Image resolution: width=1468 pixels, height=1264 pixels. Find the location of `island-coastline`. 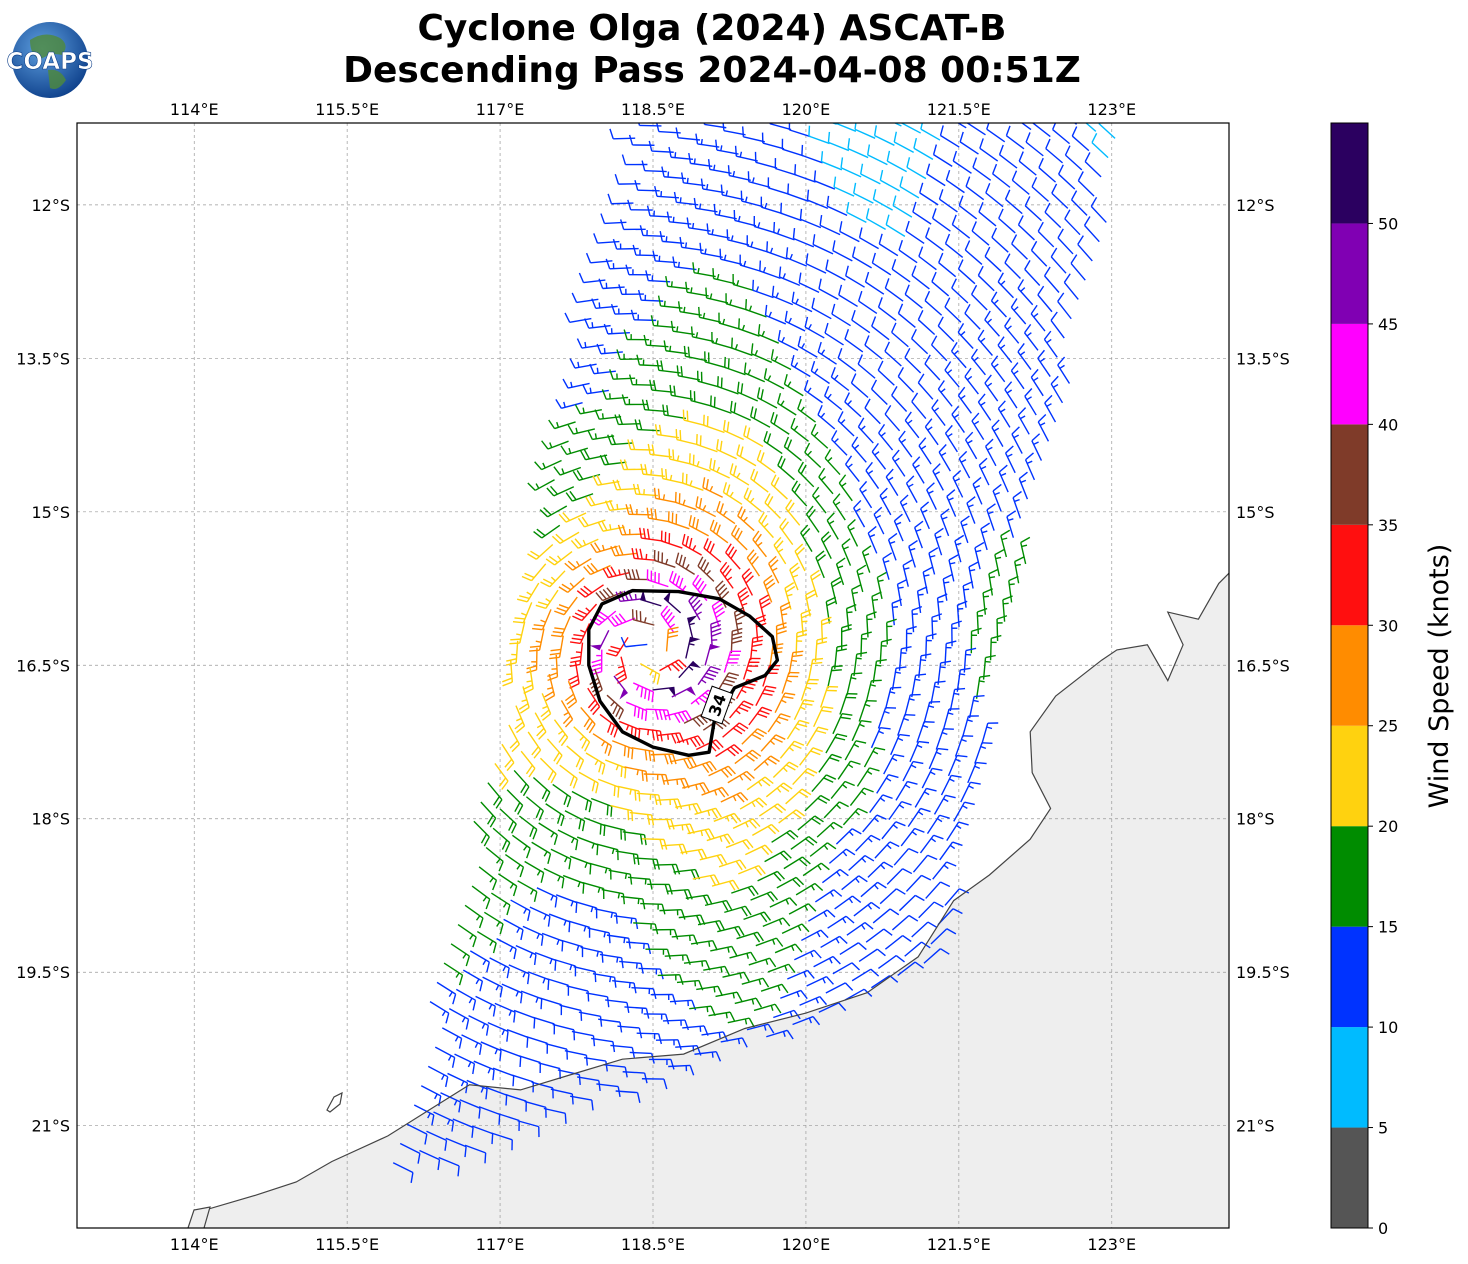

island-coastline is located at coordinates (199, 1217).